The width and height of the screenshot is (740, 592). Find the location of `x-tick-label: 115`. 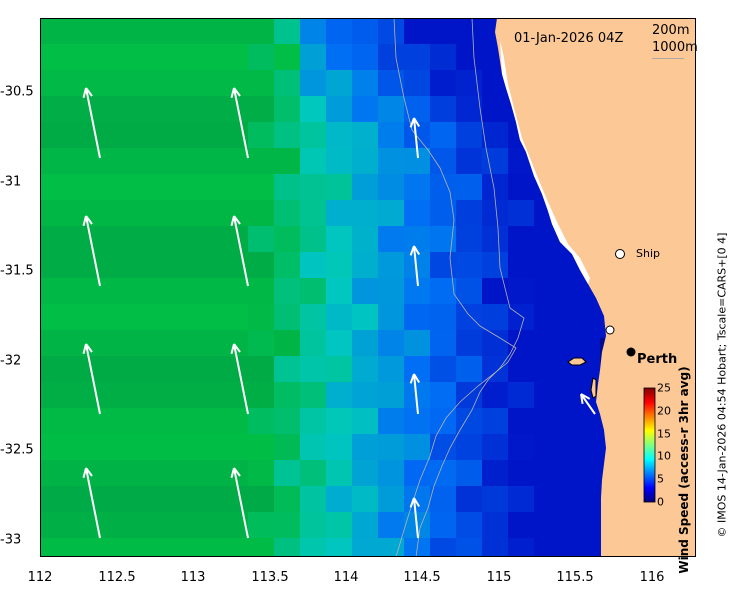

x-tick-label: 115 is located at coordinates (499, 577).